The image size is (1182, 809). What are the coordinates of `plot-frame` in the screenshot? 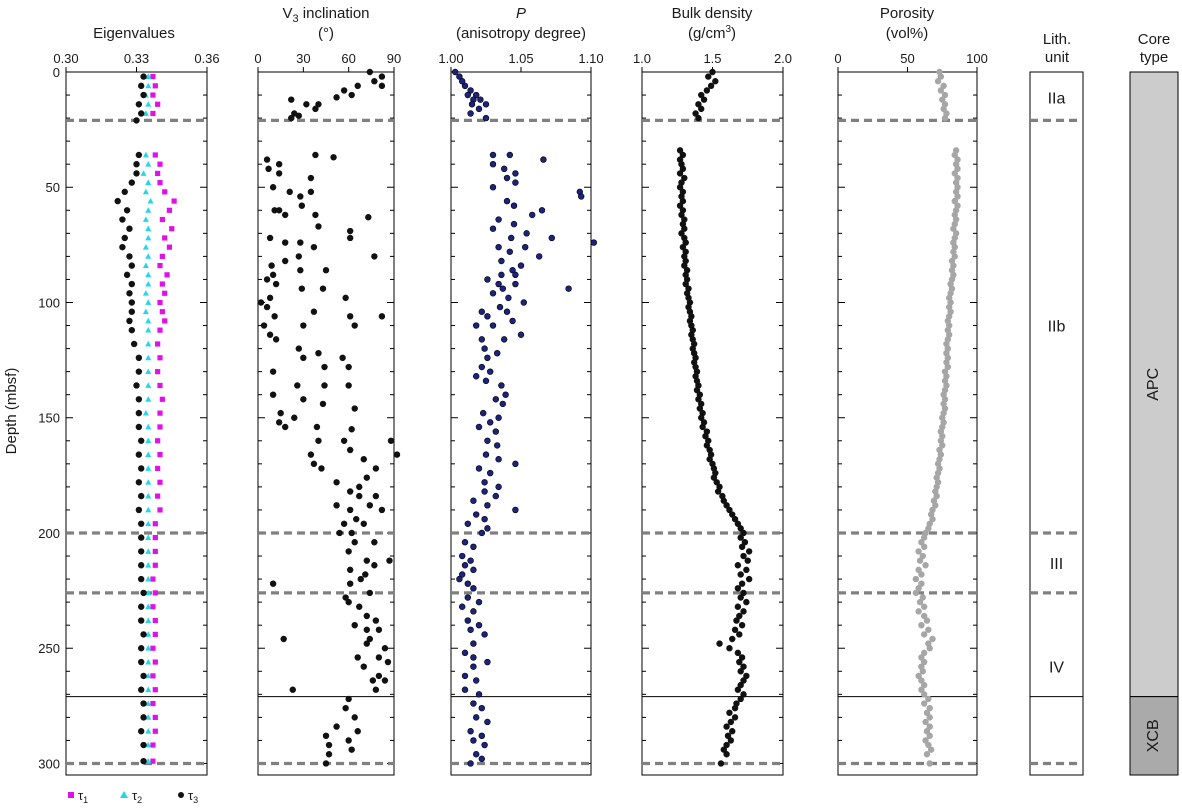 It's located at (136, 423).